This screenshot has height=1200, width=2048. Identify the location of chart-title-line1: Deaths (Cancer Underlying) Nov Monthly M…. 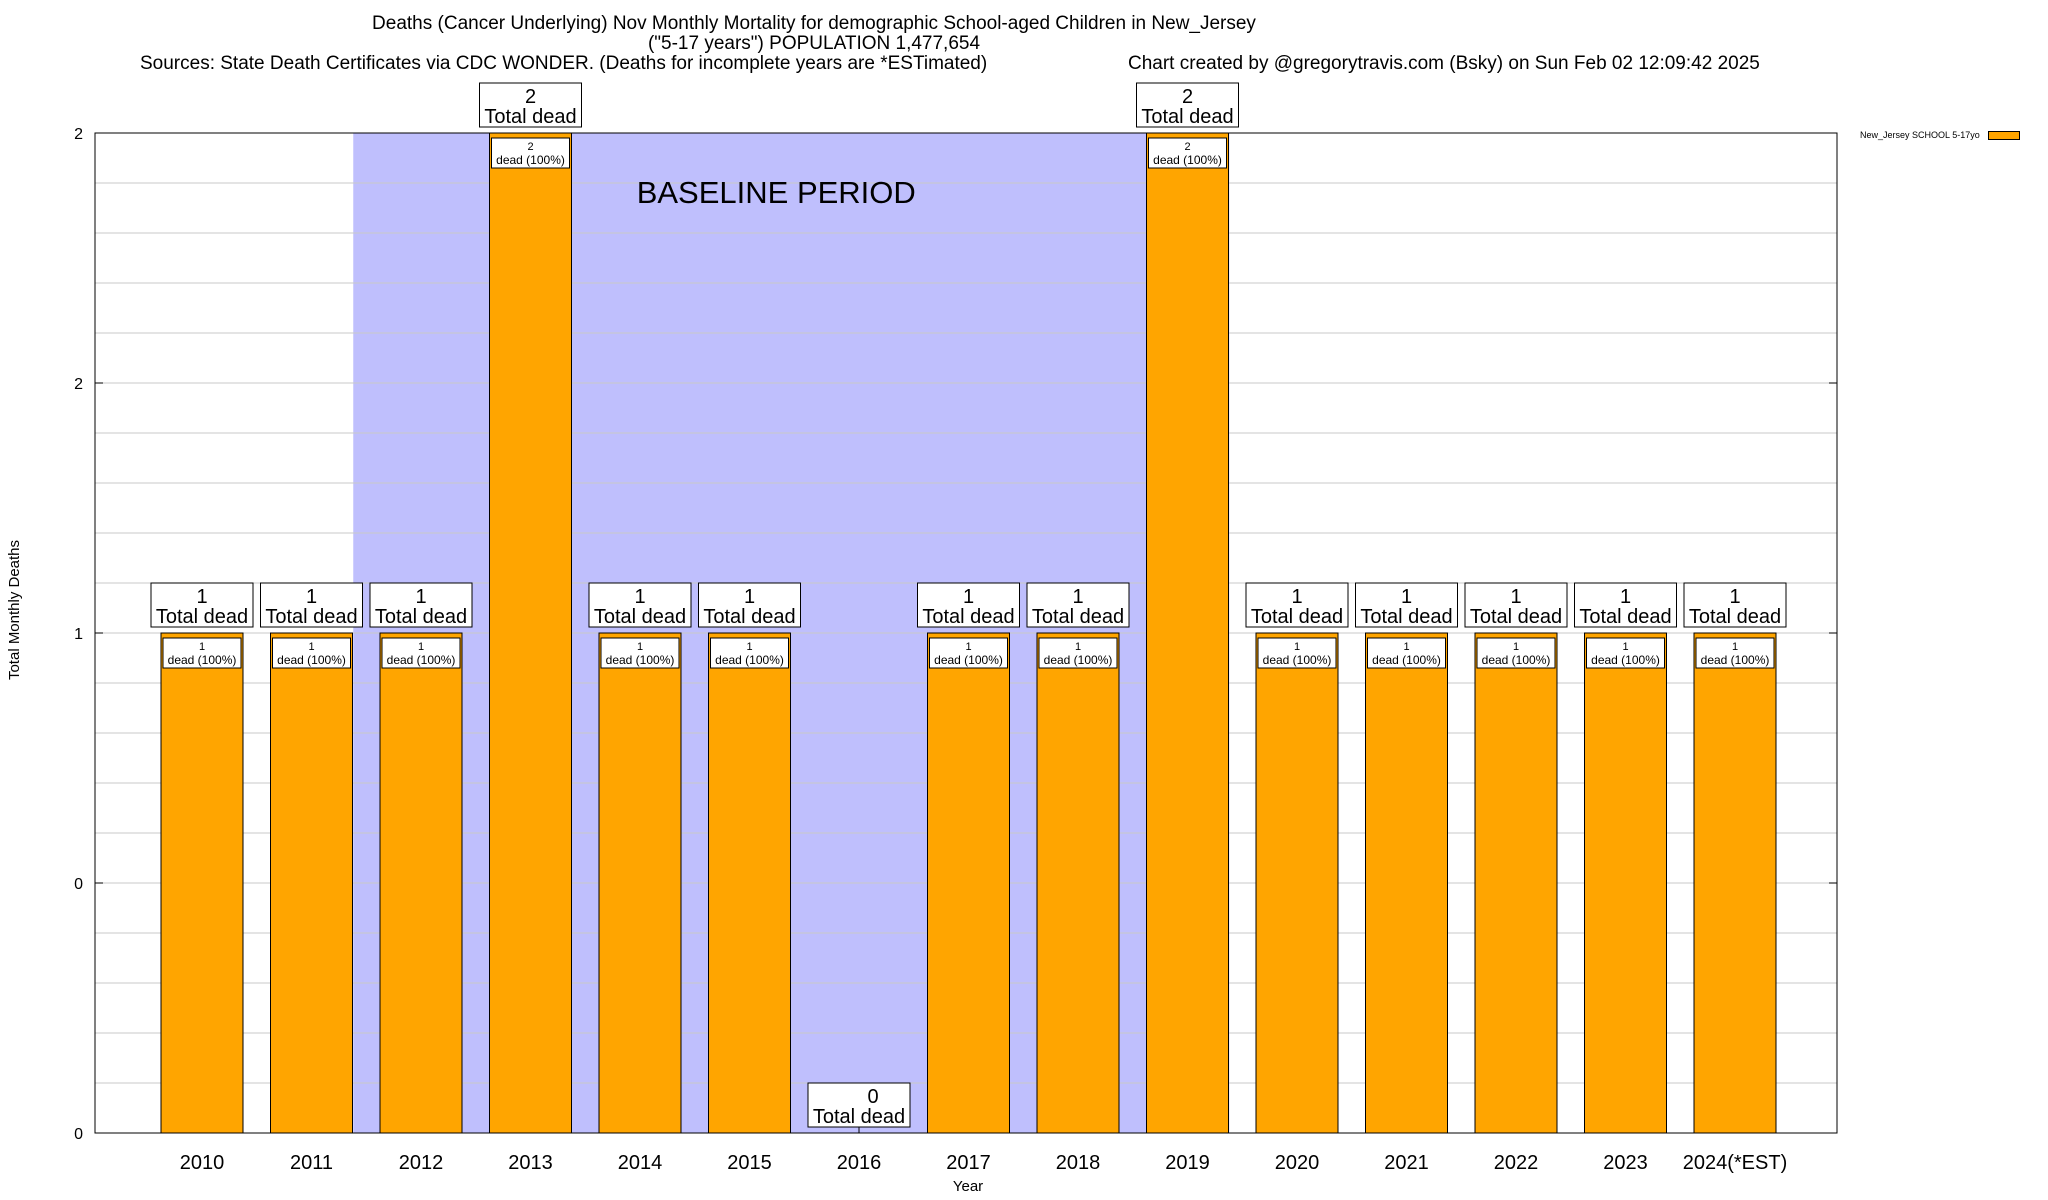
(814, 23).